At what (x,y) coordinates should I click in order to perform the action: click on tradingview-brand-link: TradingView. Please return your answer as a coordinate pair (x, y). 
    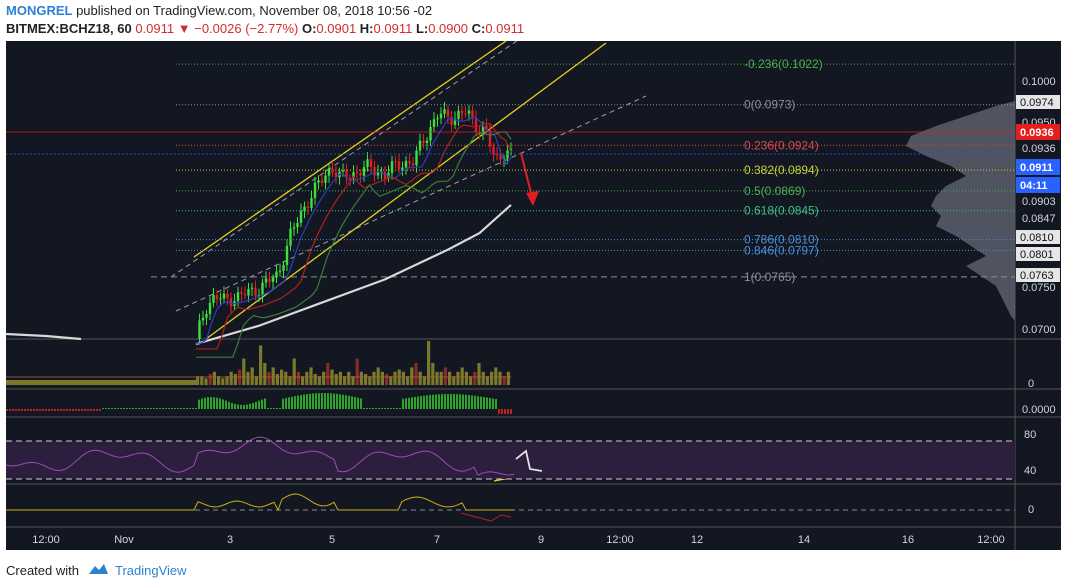
    Looking at the image, I should click on (150, 570).